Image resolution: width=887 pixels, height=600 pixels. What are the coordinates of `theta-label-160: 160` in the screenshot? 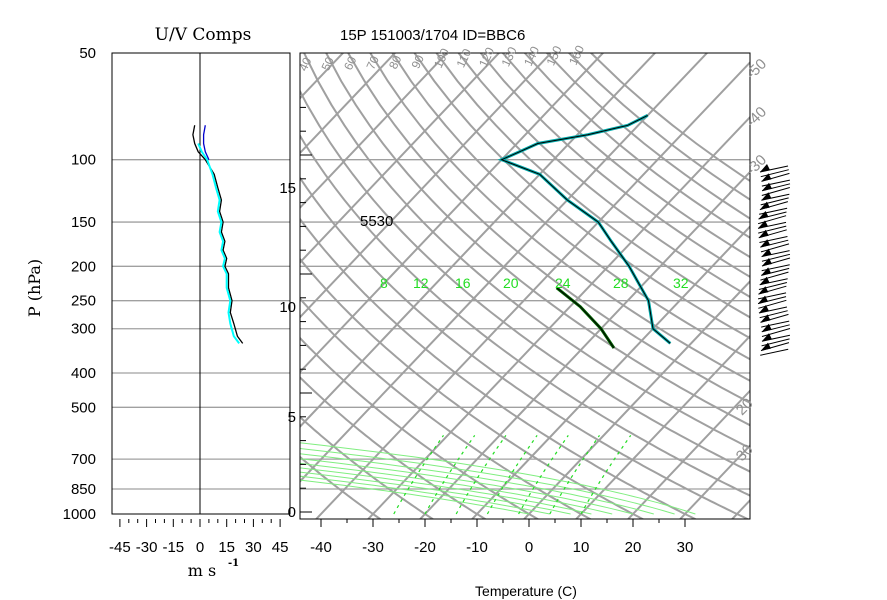 It's located at (576, 55).